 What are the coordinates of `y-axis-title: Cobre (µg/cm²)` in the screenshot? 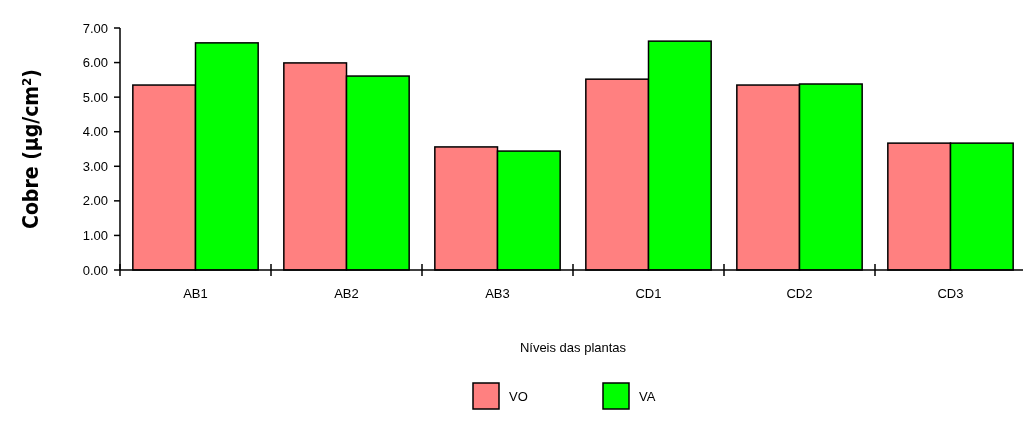 It's located at (31, 149).